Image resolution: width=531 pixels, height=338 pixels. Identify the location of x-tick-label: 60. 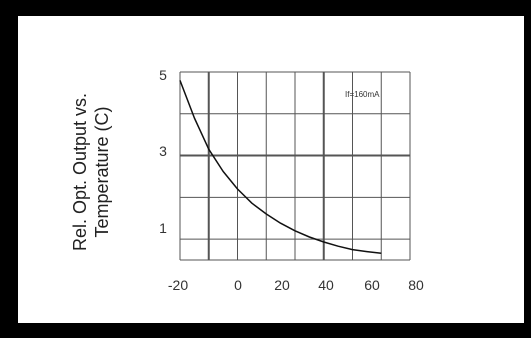
(372, 285).